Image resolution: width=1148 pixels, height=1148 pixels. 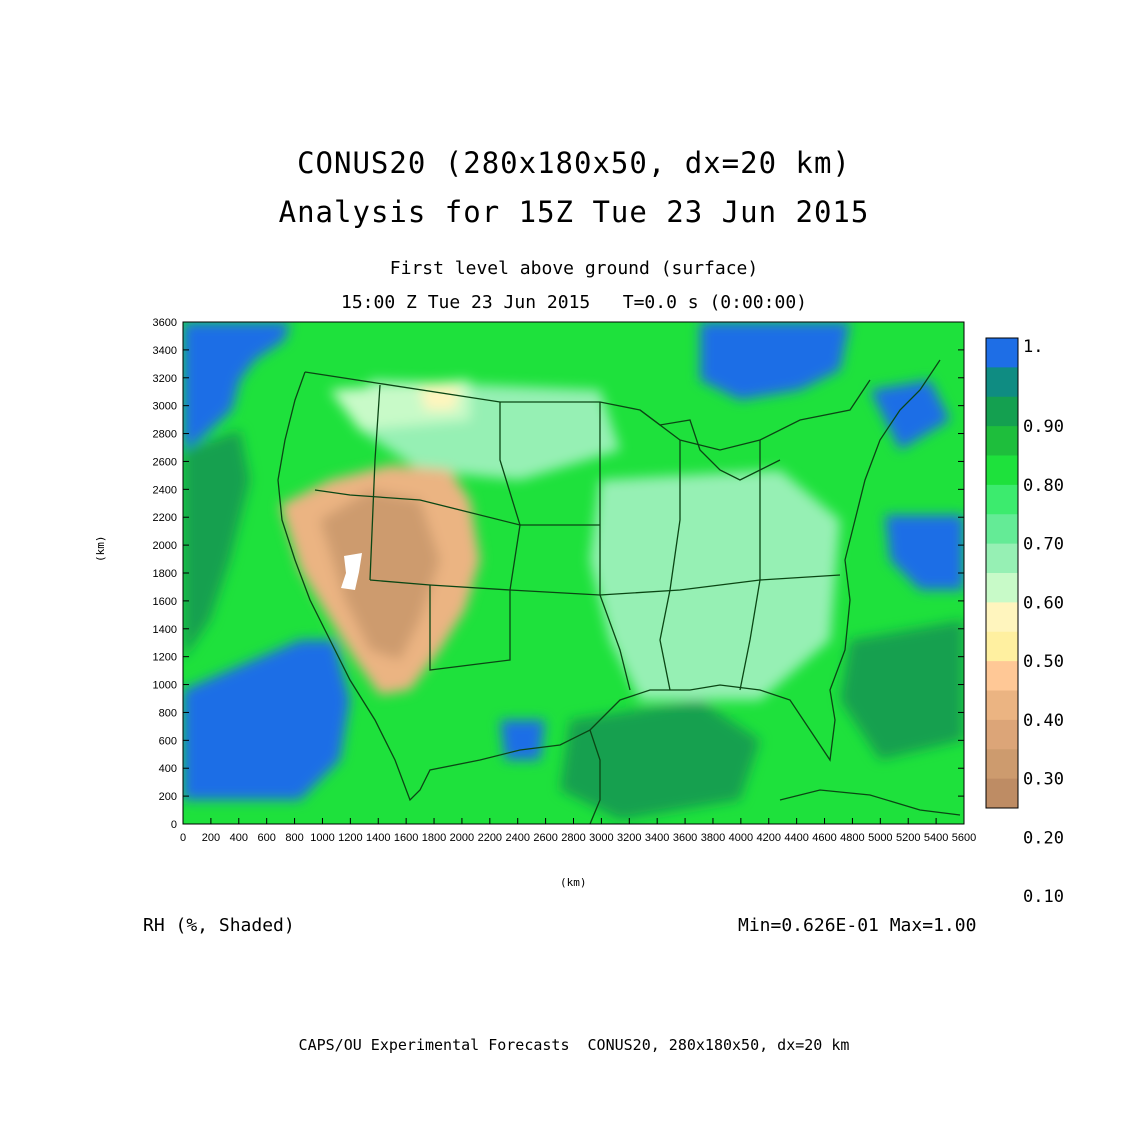 I want to click on x-tick-label: 400, so click(x=239, y=838).